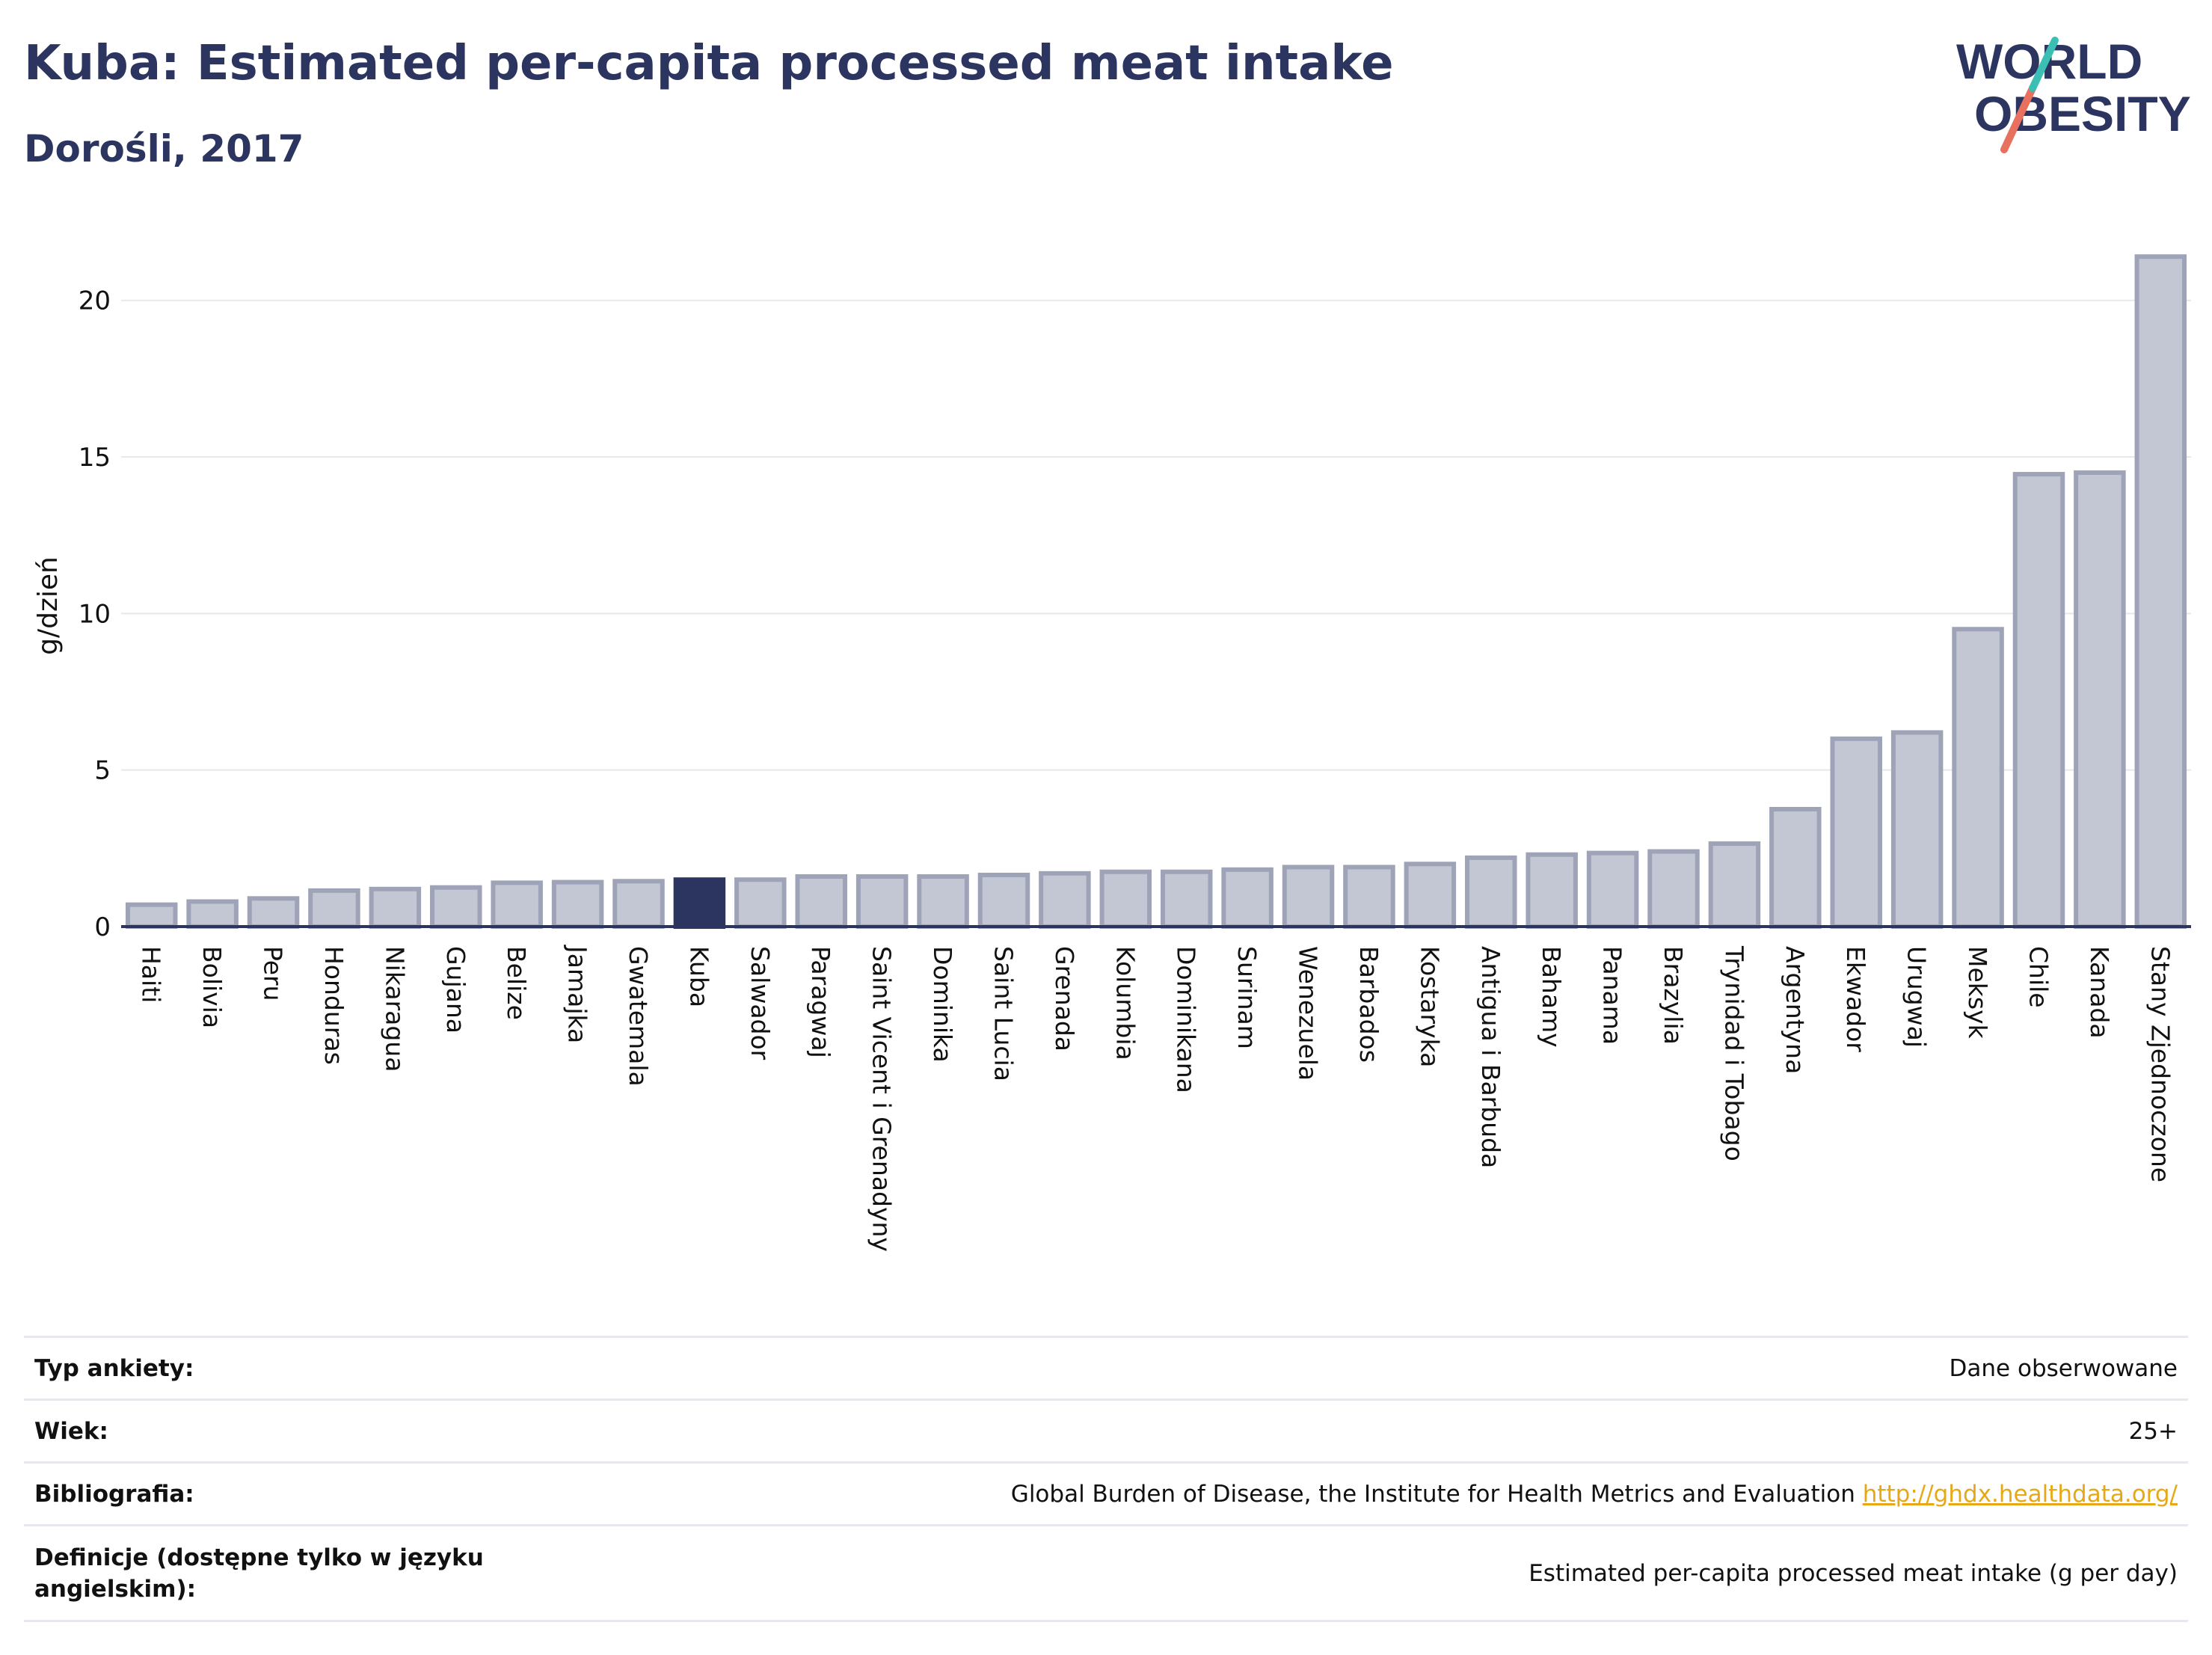 Image resolution: width=2212 pixels, height=1655 pixels. Describe the element at coordinates (1673, 889) in the screenshot. I see `bar-brazylia` at that location.